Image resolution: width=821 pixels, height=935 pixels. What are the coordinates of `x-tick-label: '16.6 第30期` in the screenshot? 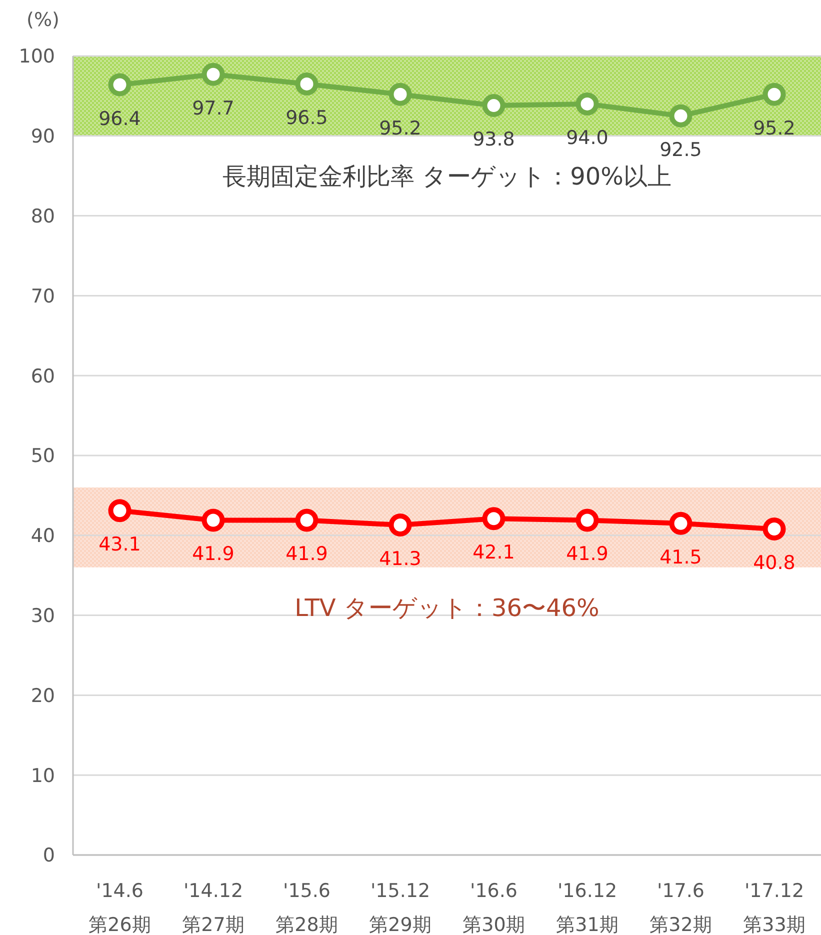 It's located at (493, 907).